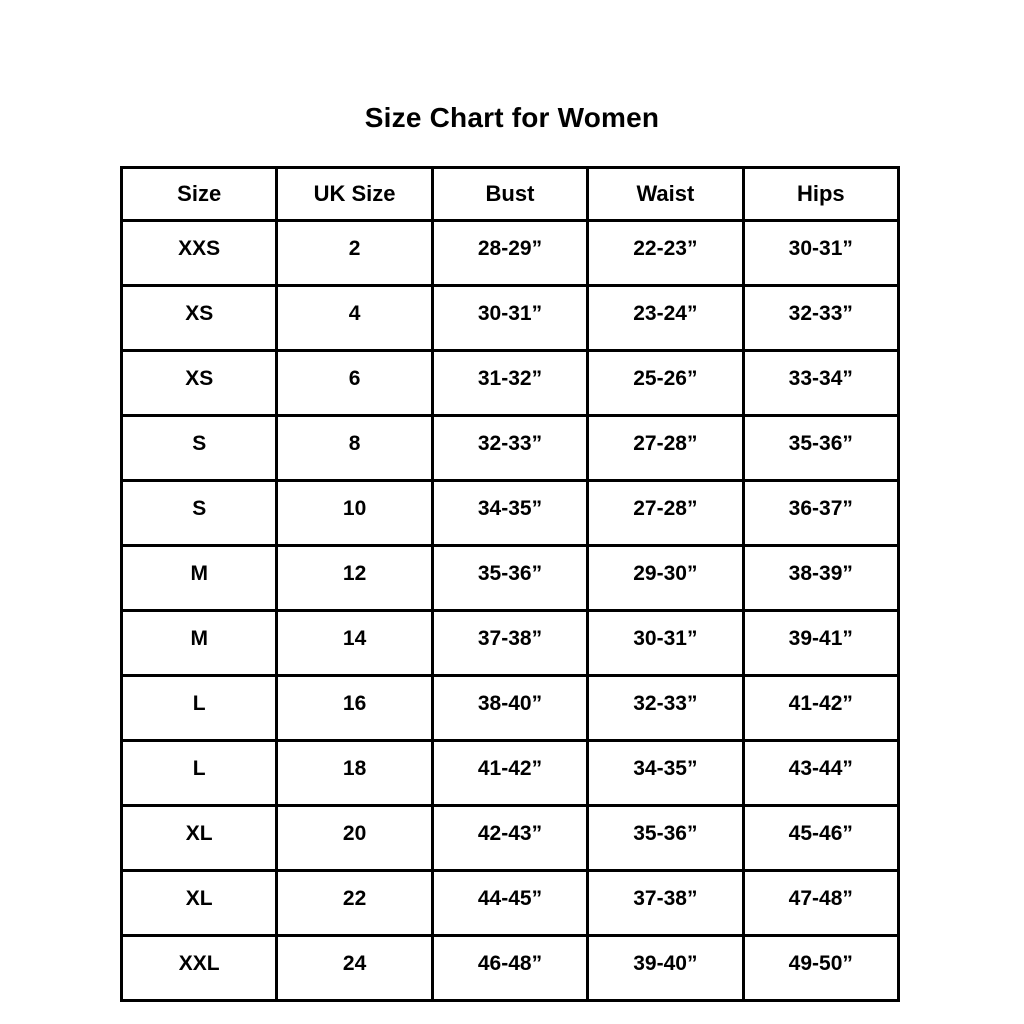 Image resolution: width=1024 pixels, height=1024 pixels. What do you see at coordinates (354, 903) in the screenshot?
I see `table-cell: 22` at bounding box center [354, 903].